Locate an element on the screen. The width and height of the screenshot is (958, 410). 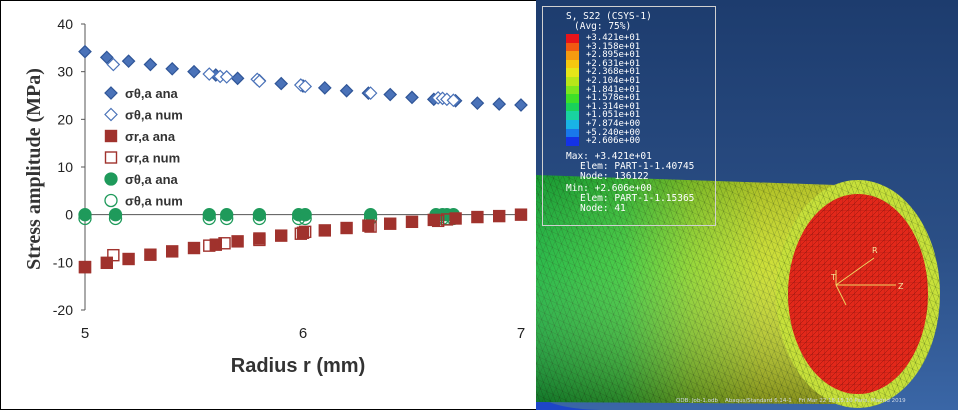
legend-value: +2.606e+00 is located at coordinates (613, 141).